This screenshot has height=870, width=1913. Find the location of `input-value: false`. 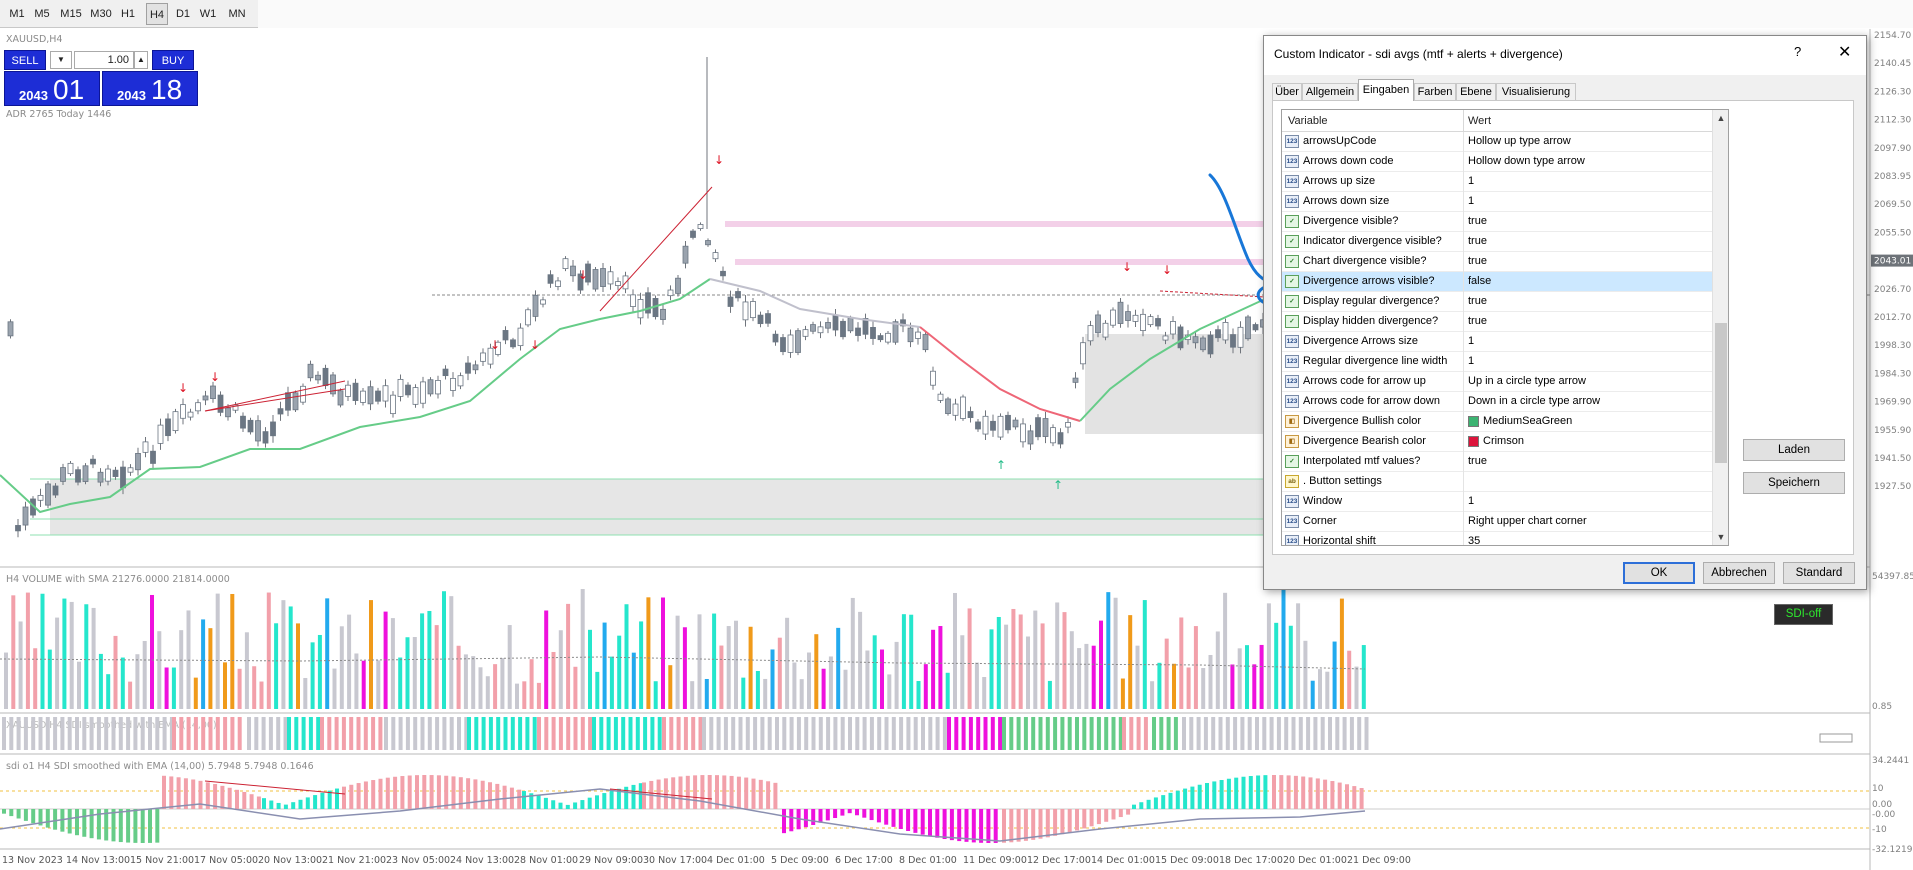

input-value: false is located at coordinates (1480, 281).